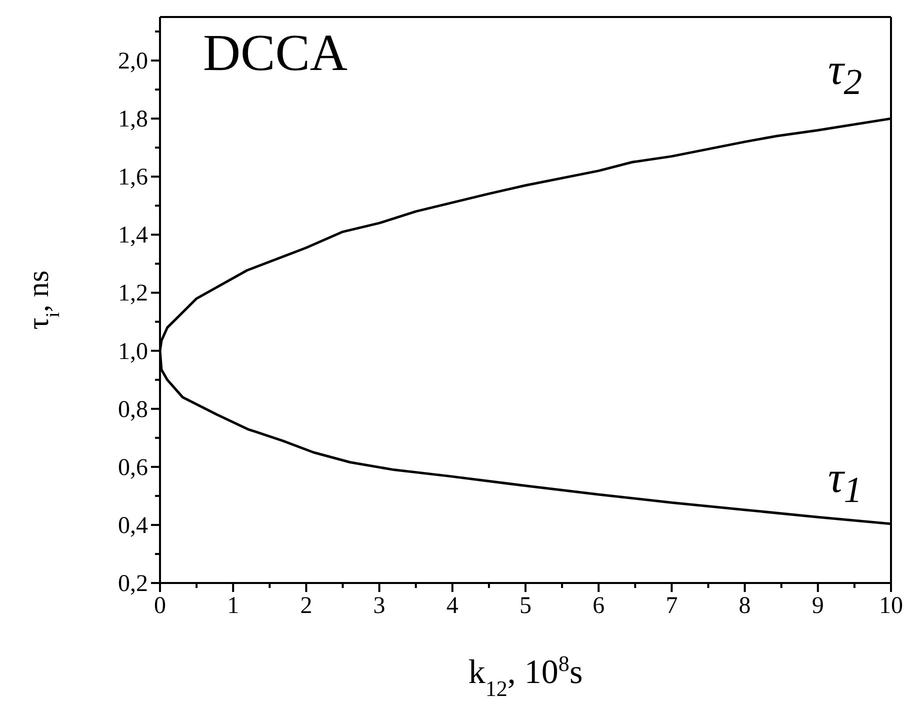  Describe the element at coordinates (233, 606) in the screenshot. I see `x-tick-label: 1` at that location.